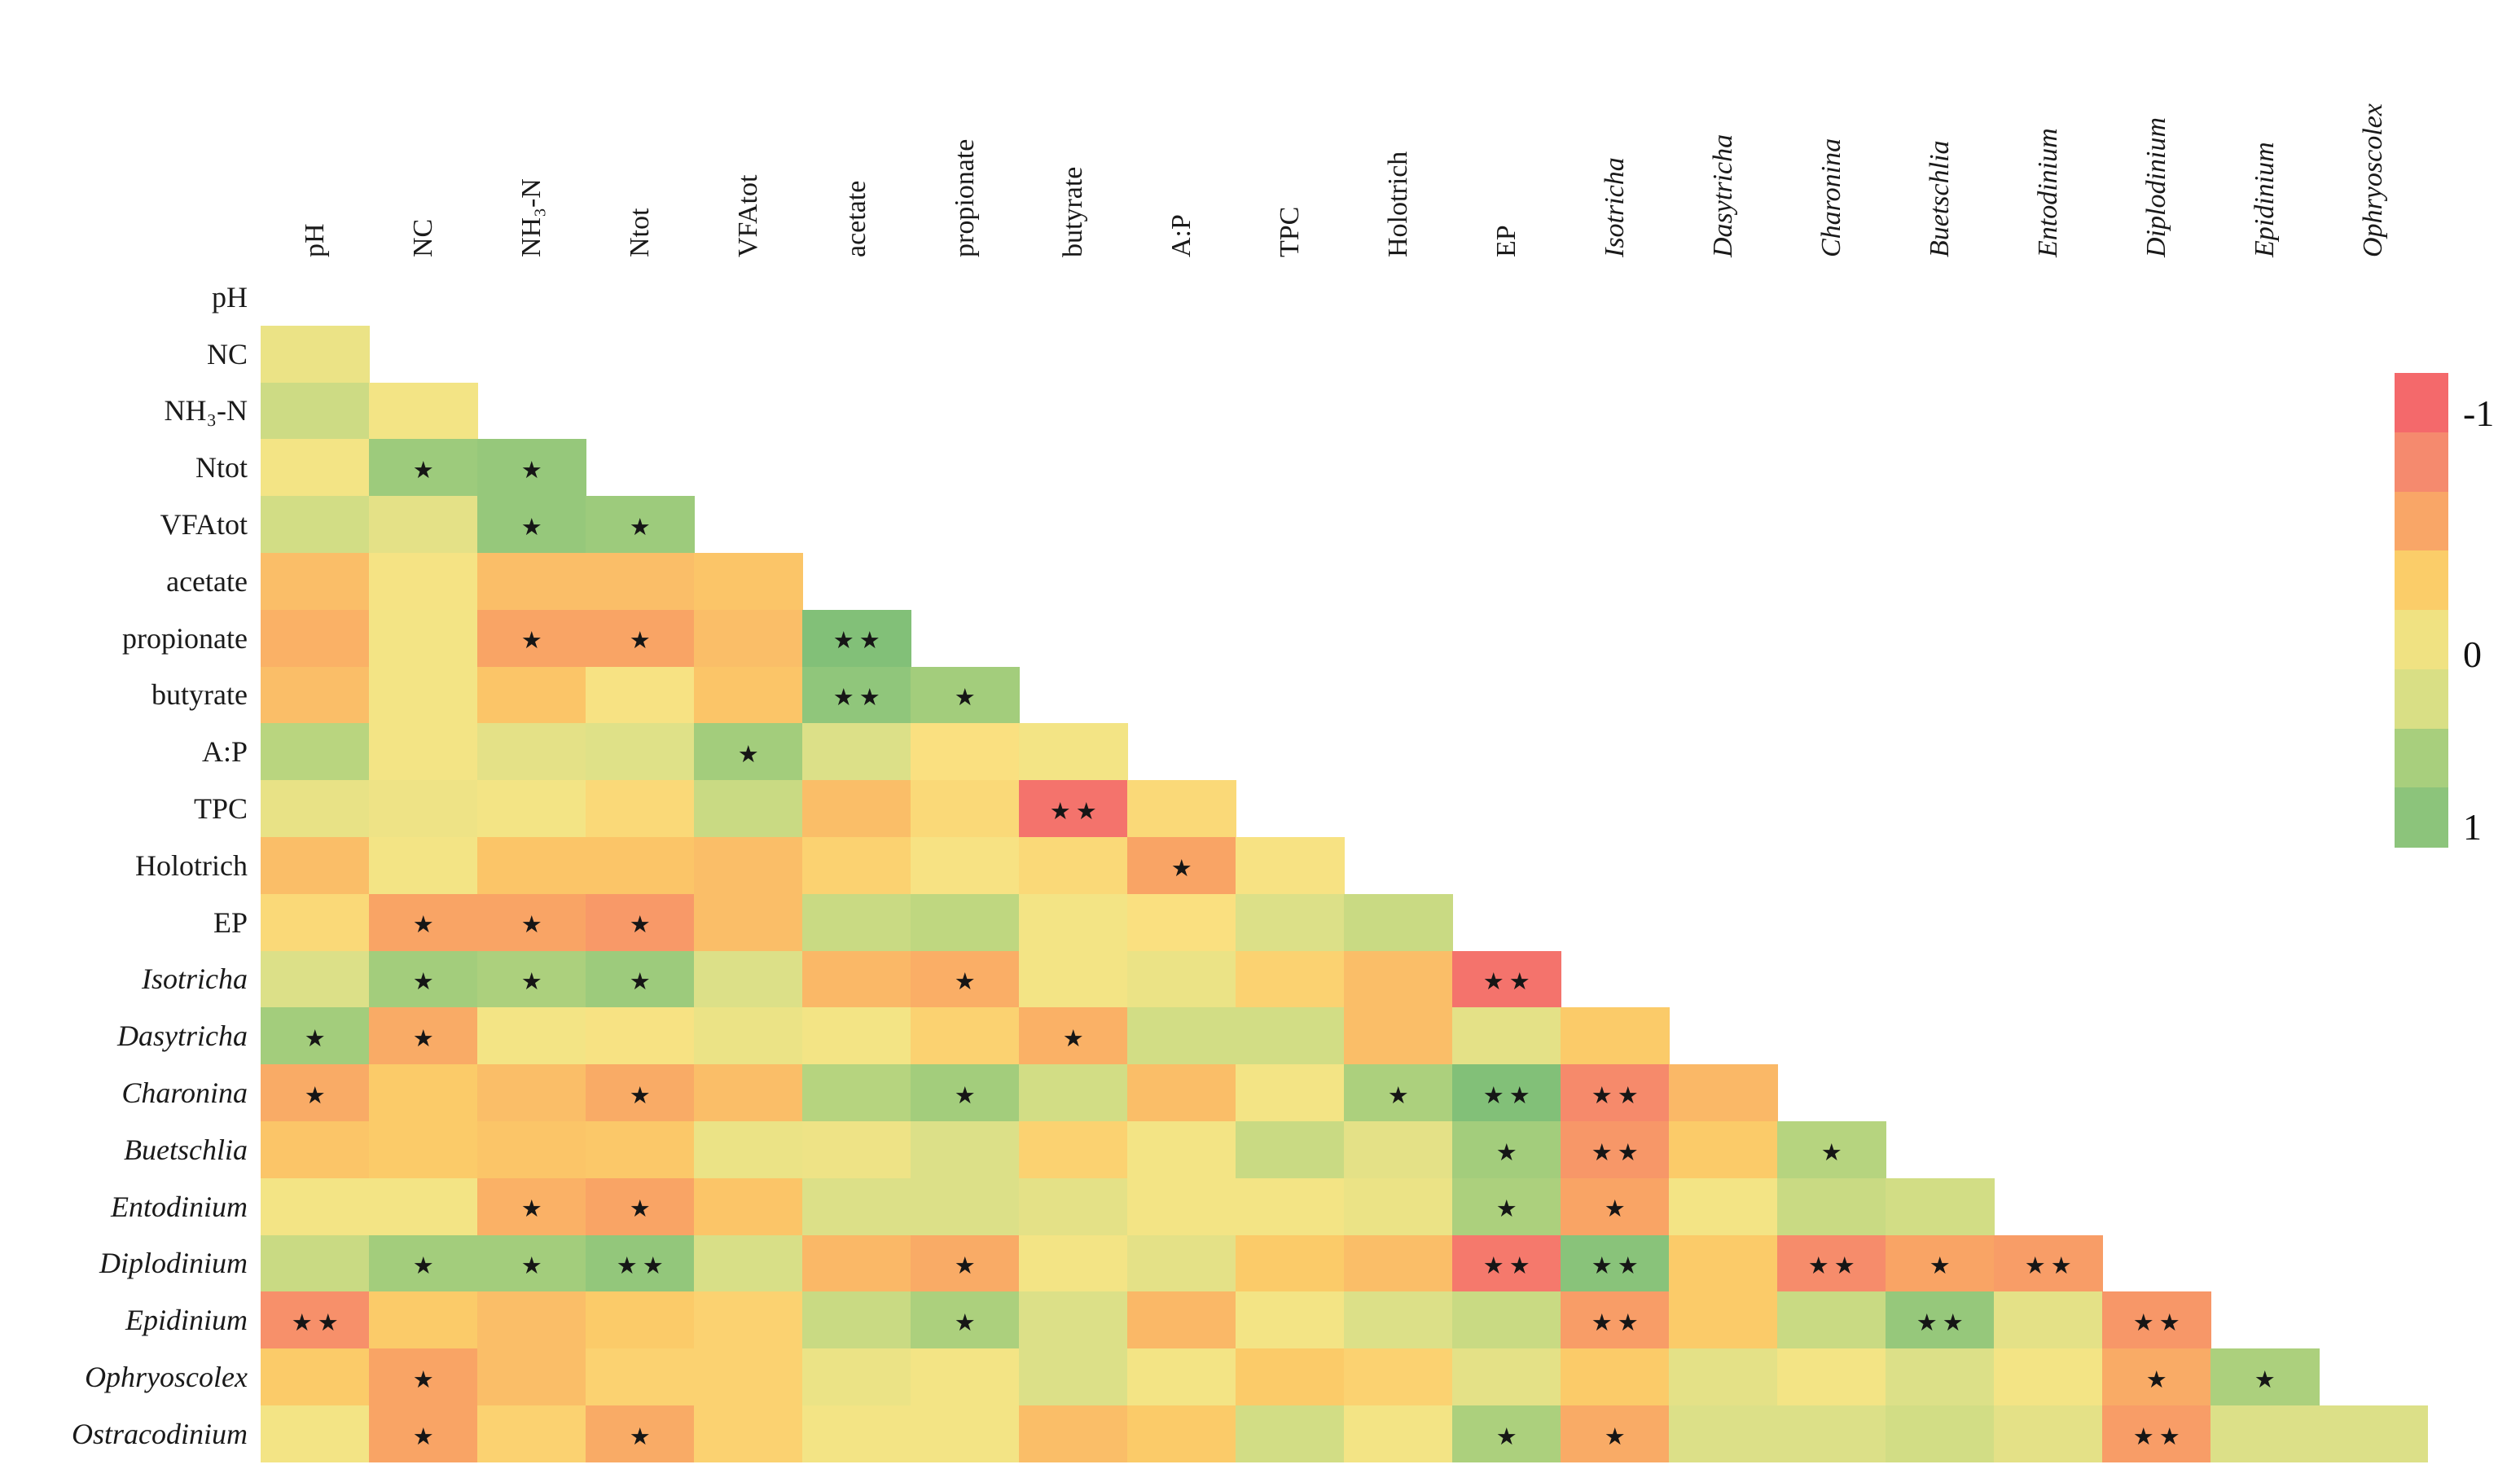 This screenshot has width=2520, height=1482. Describe the element at coordinates (207, 581) in the screenshot. I see `row-label-6: acetate` at that location.